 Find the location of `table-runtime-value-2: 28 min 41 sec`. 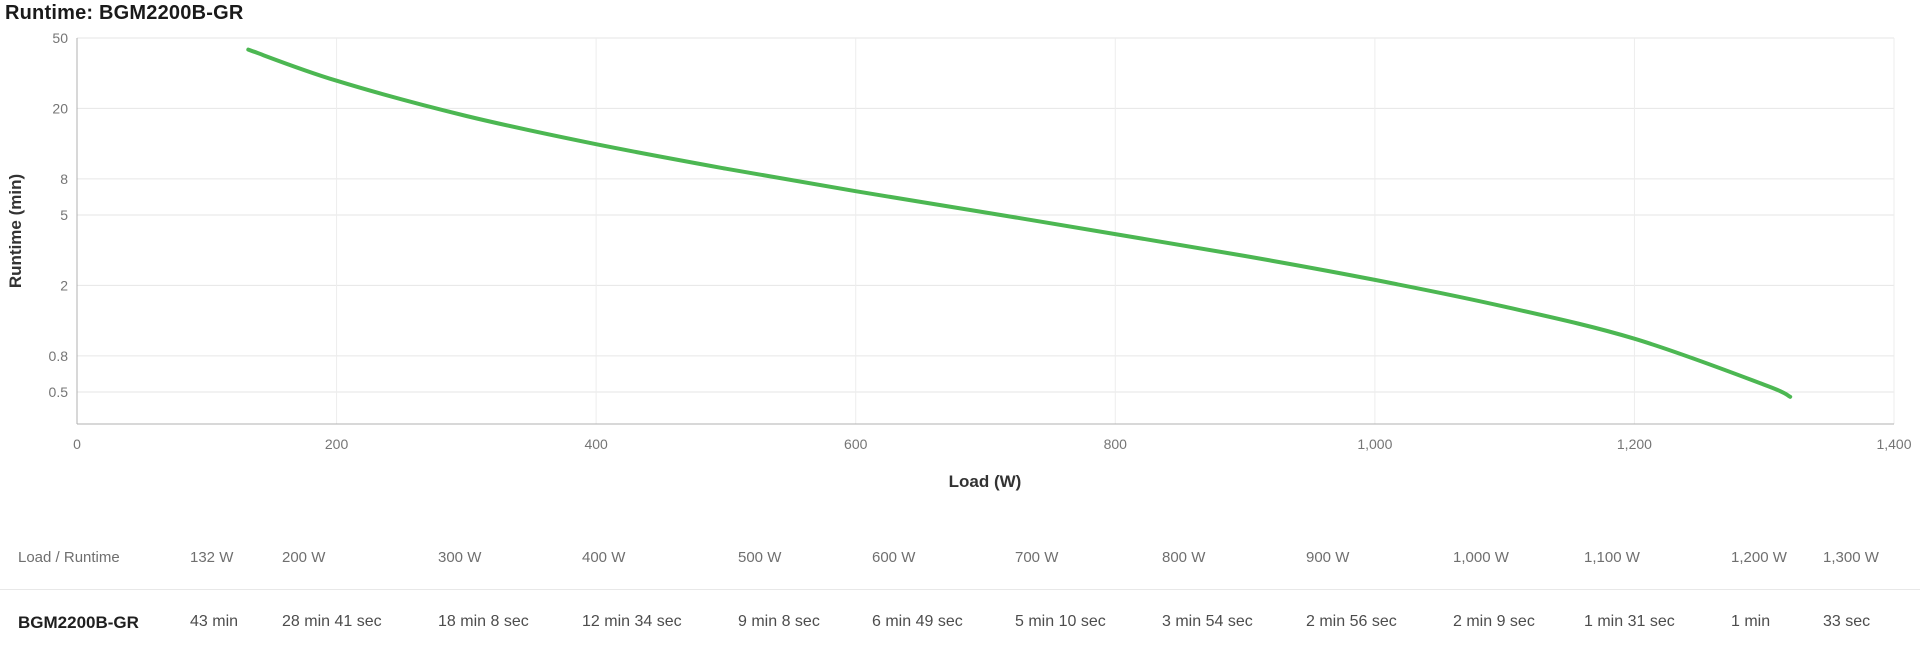

table-runtime-value-2: 28 min 41 sec is located at coordinates (332, 621).